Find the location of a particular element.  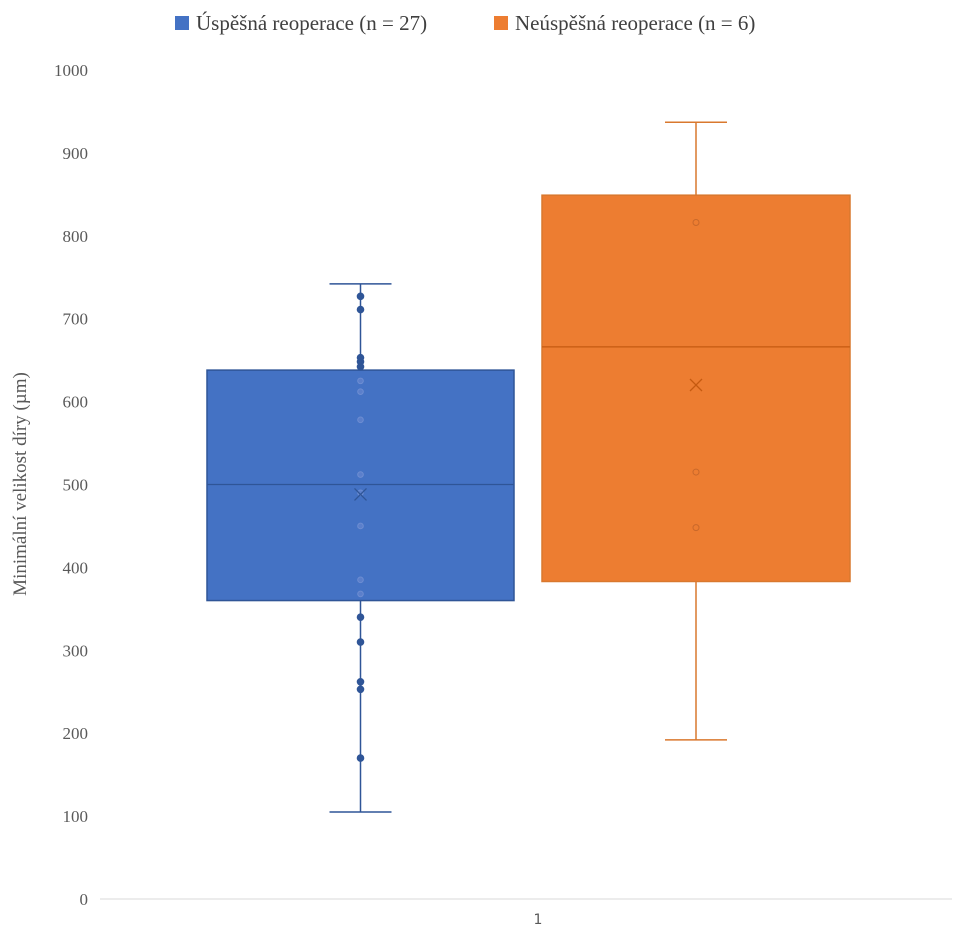

y-axis-title: Minimální velikost díry (µm) is located at coordinates (20, 484).